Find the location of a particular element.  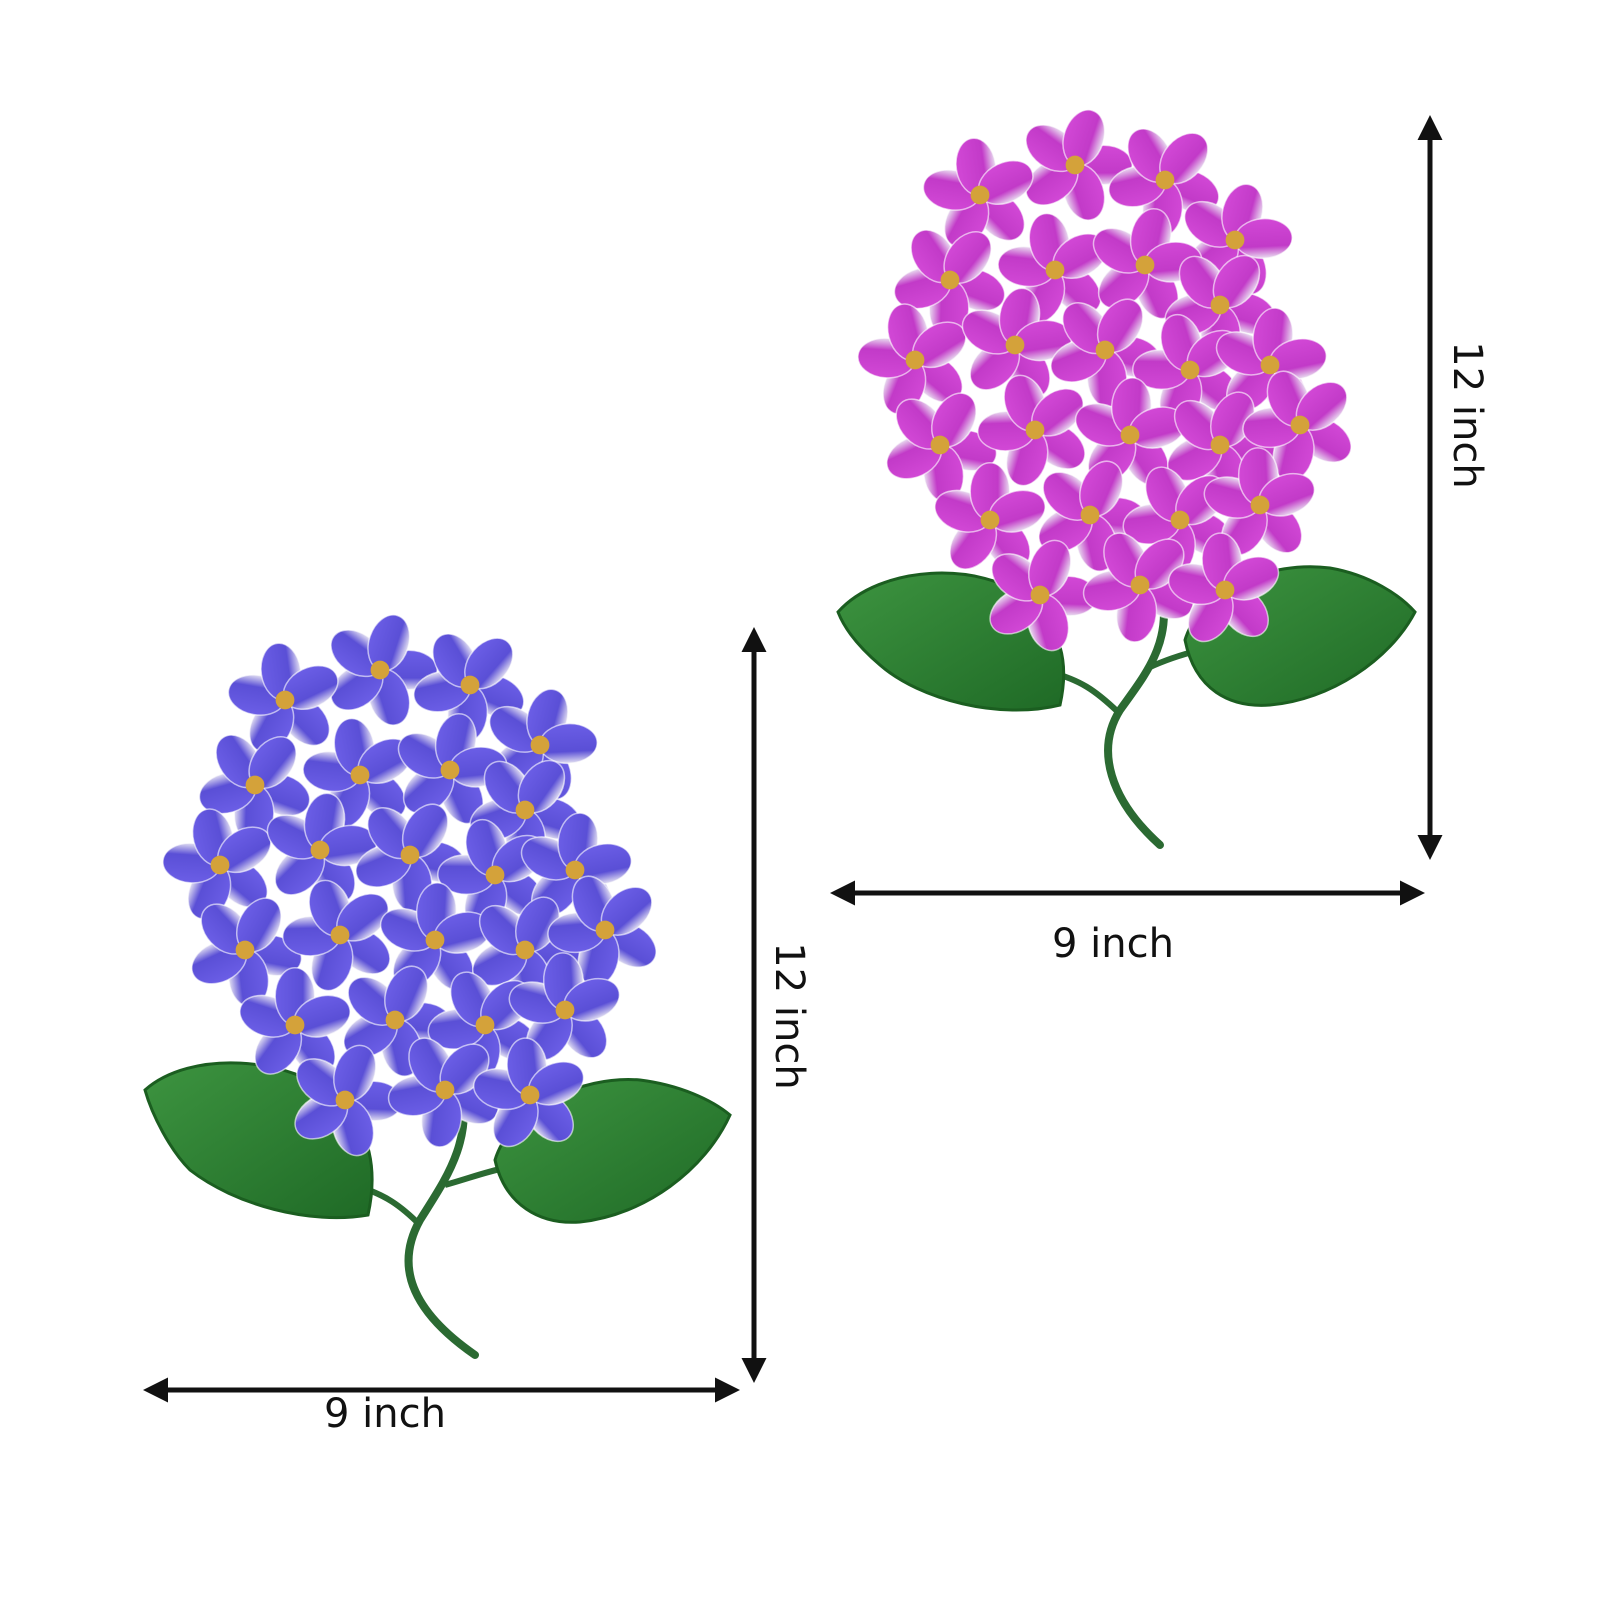

blue-flower-cluster is located at coordinates (409, 885).